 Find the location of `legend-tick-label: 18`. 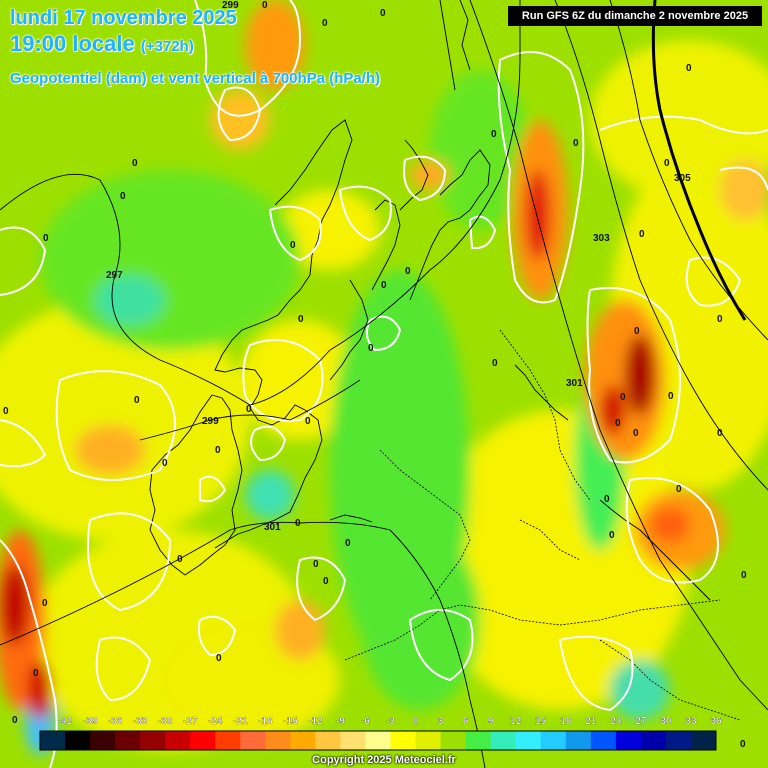

legend-tick-label: 18 is located at coordinates (566, 721).